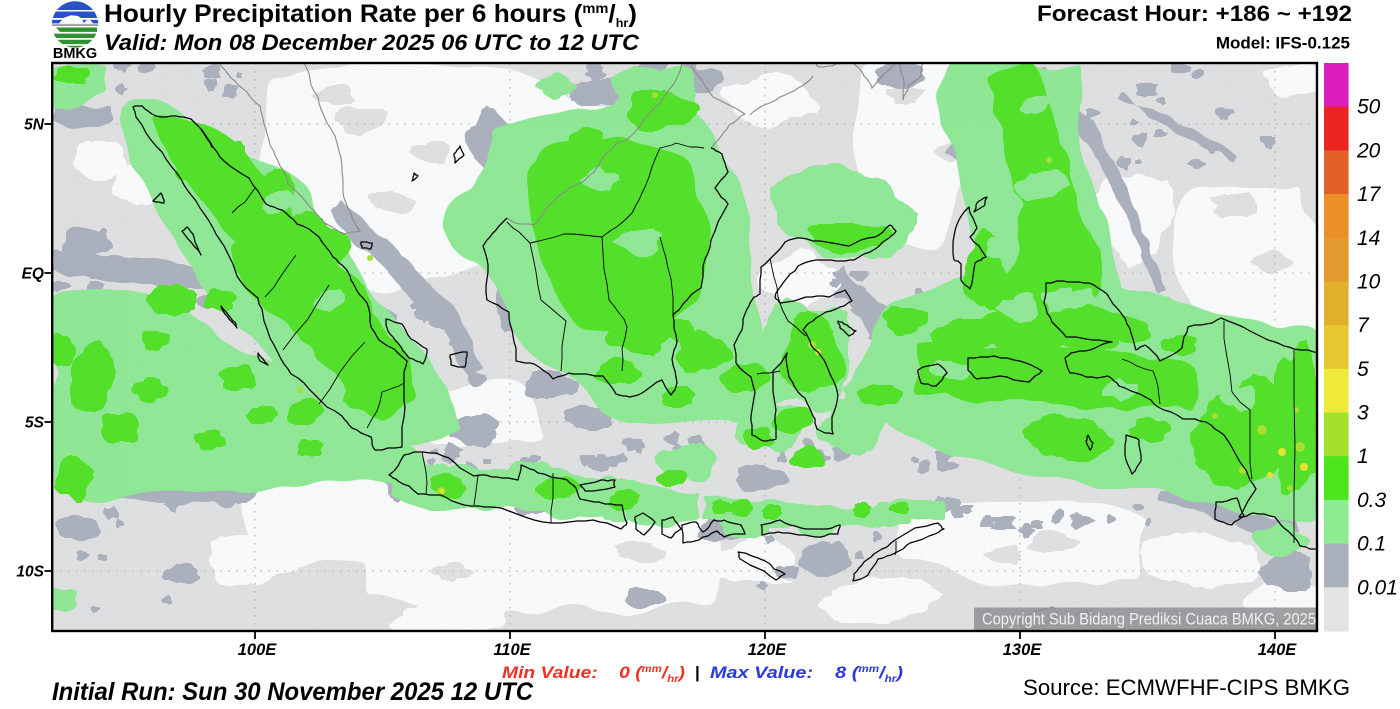  What do you see at coordinates (1283, 43) in the screenshot?
I see `svg-text: Model: IFS-0.125` at bounding box center [1283, 43].